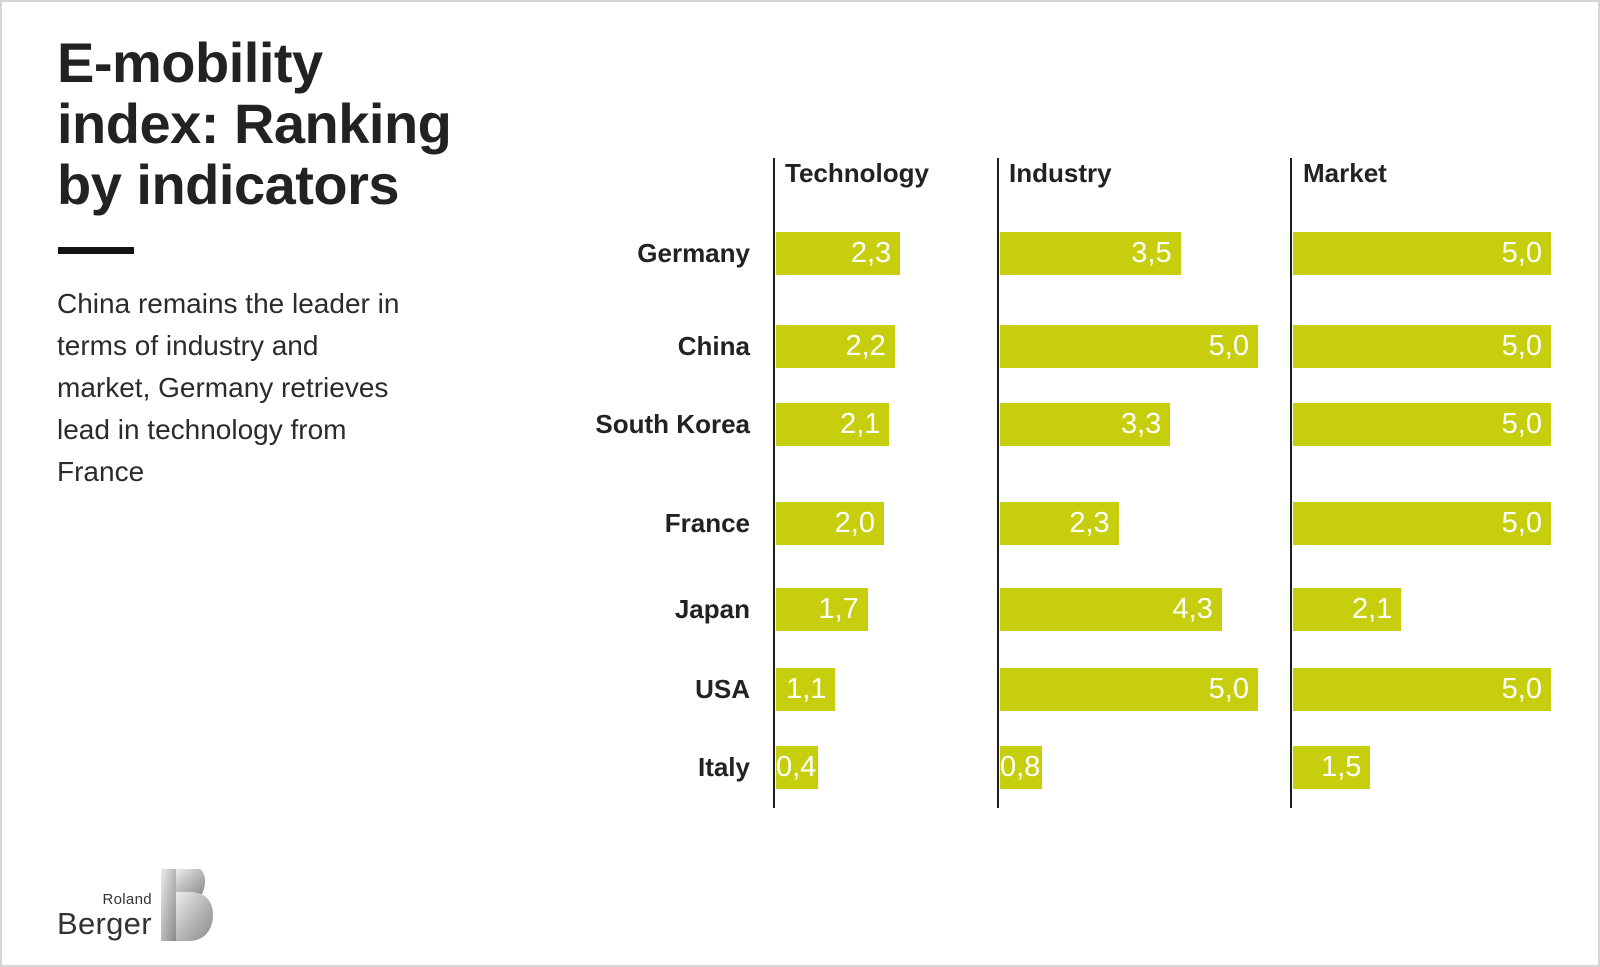  Describe the element at coordinates (1192, 609) in the screenshot. I see `bar-value-label: 4,3` at that location.